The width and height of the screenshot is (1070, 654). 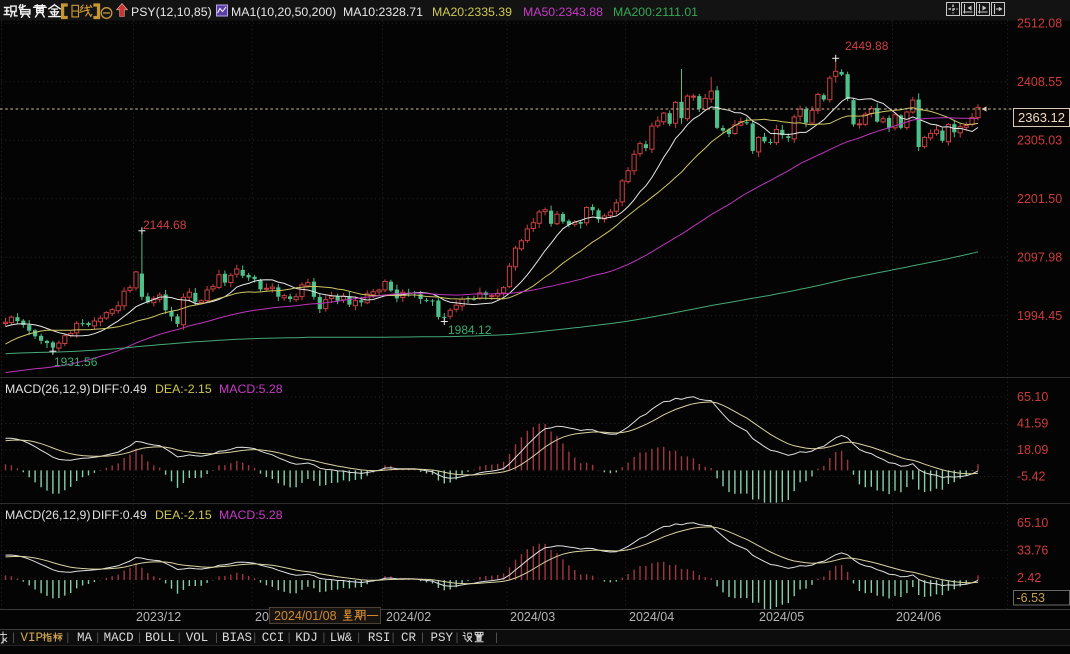 I want to click on svg-text: 2449.88, so click(x=867, y=46).